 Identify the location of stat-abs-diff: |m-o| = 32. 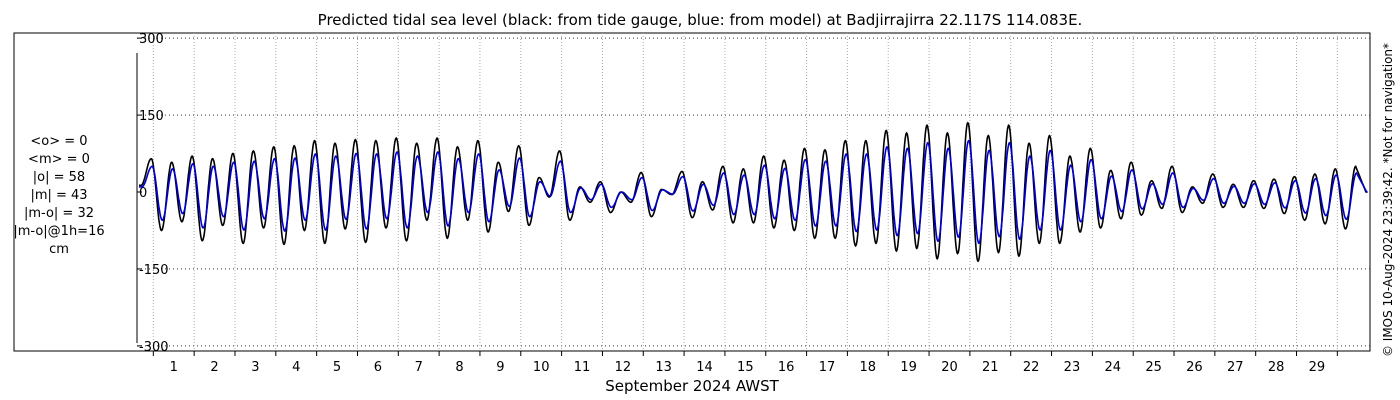
(58, 213).